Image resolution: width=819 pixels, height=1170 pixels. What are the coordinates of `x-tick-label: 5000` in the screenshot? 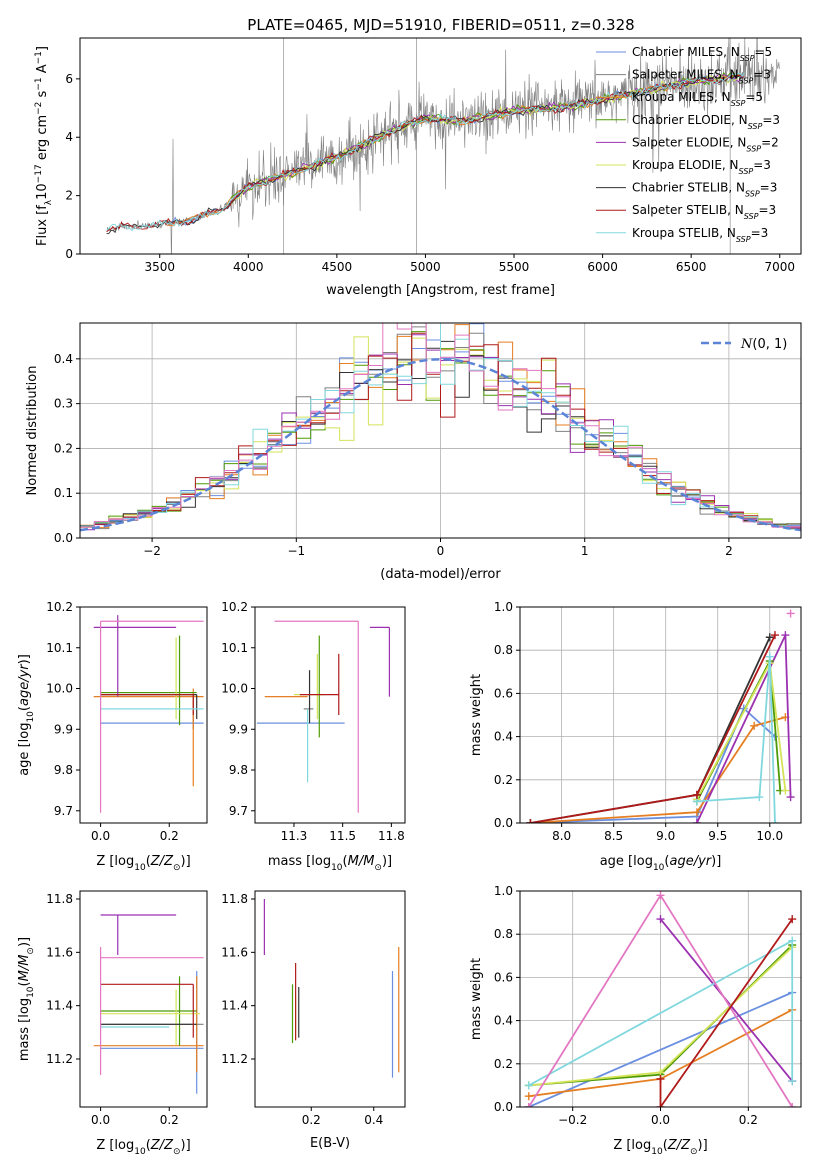 It's located at (425, 267).